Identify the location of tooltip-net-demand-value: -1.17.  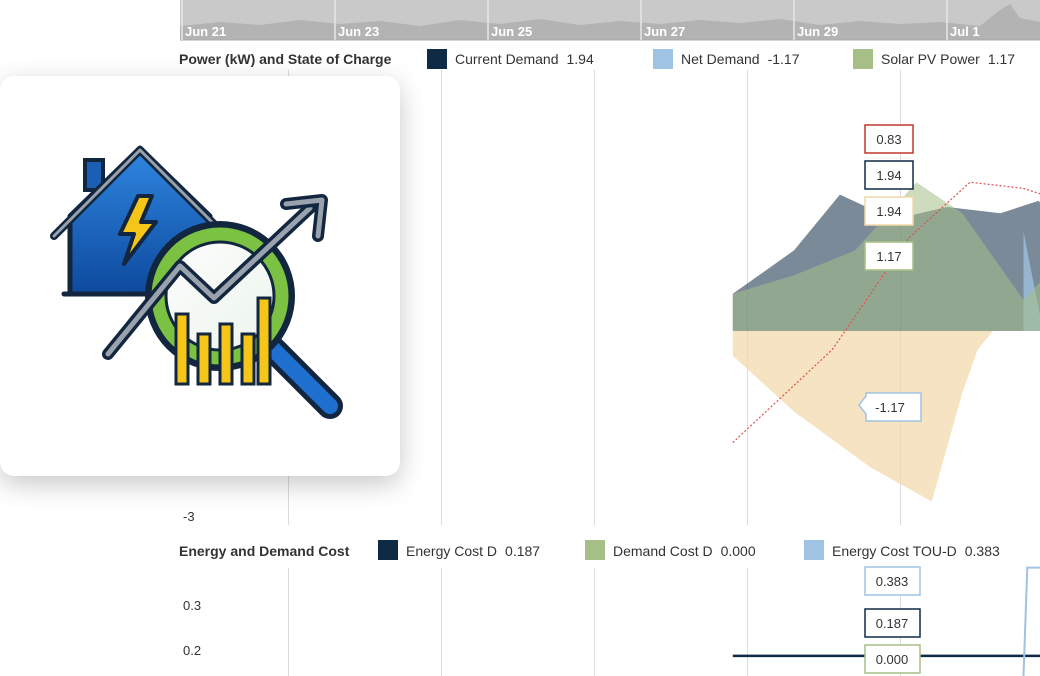
(890, 407).